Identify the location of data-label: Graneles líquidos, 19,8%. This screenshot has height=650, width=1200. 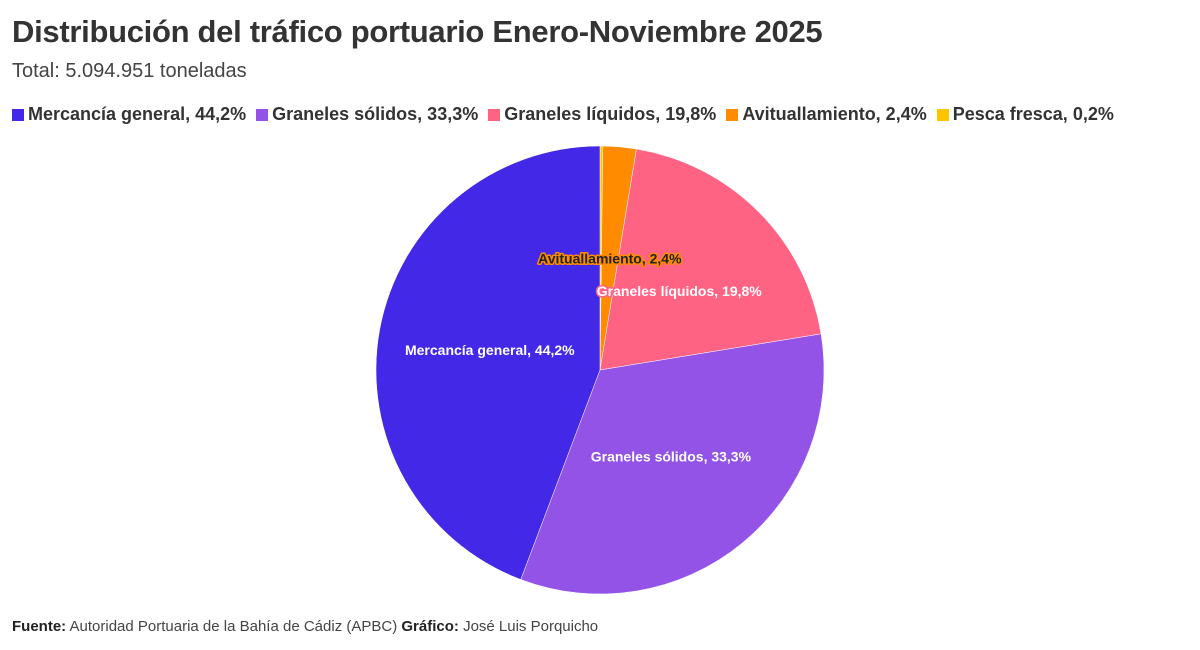
(680, 291).